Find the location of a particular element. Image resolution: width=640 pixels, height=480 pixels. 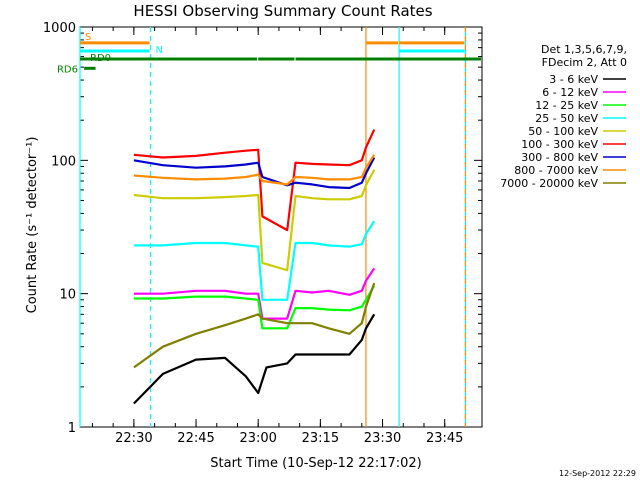

footer-date: 12-Sep-2012 22:29 is located at coordinates (597, 473).